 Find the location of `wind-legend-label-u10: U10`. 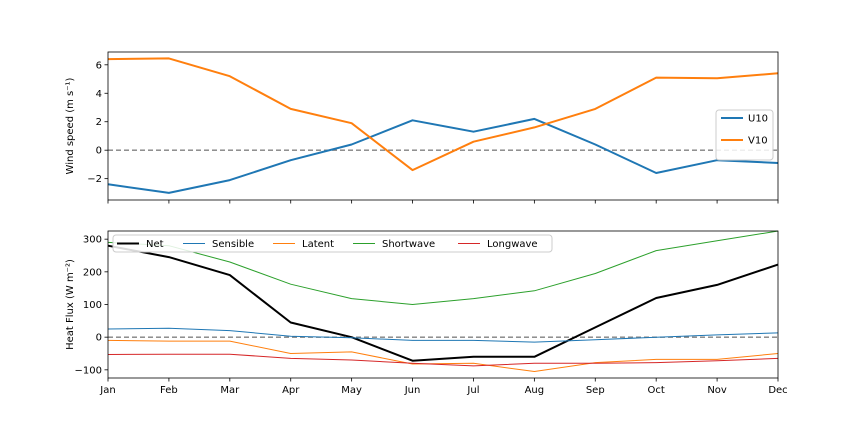

wind-legend-label-u10: U10 is located at coordinates (758, 119).